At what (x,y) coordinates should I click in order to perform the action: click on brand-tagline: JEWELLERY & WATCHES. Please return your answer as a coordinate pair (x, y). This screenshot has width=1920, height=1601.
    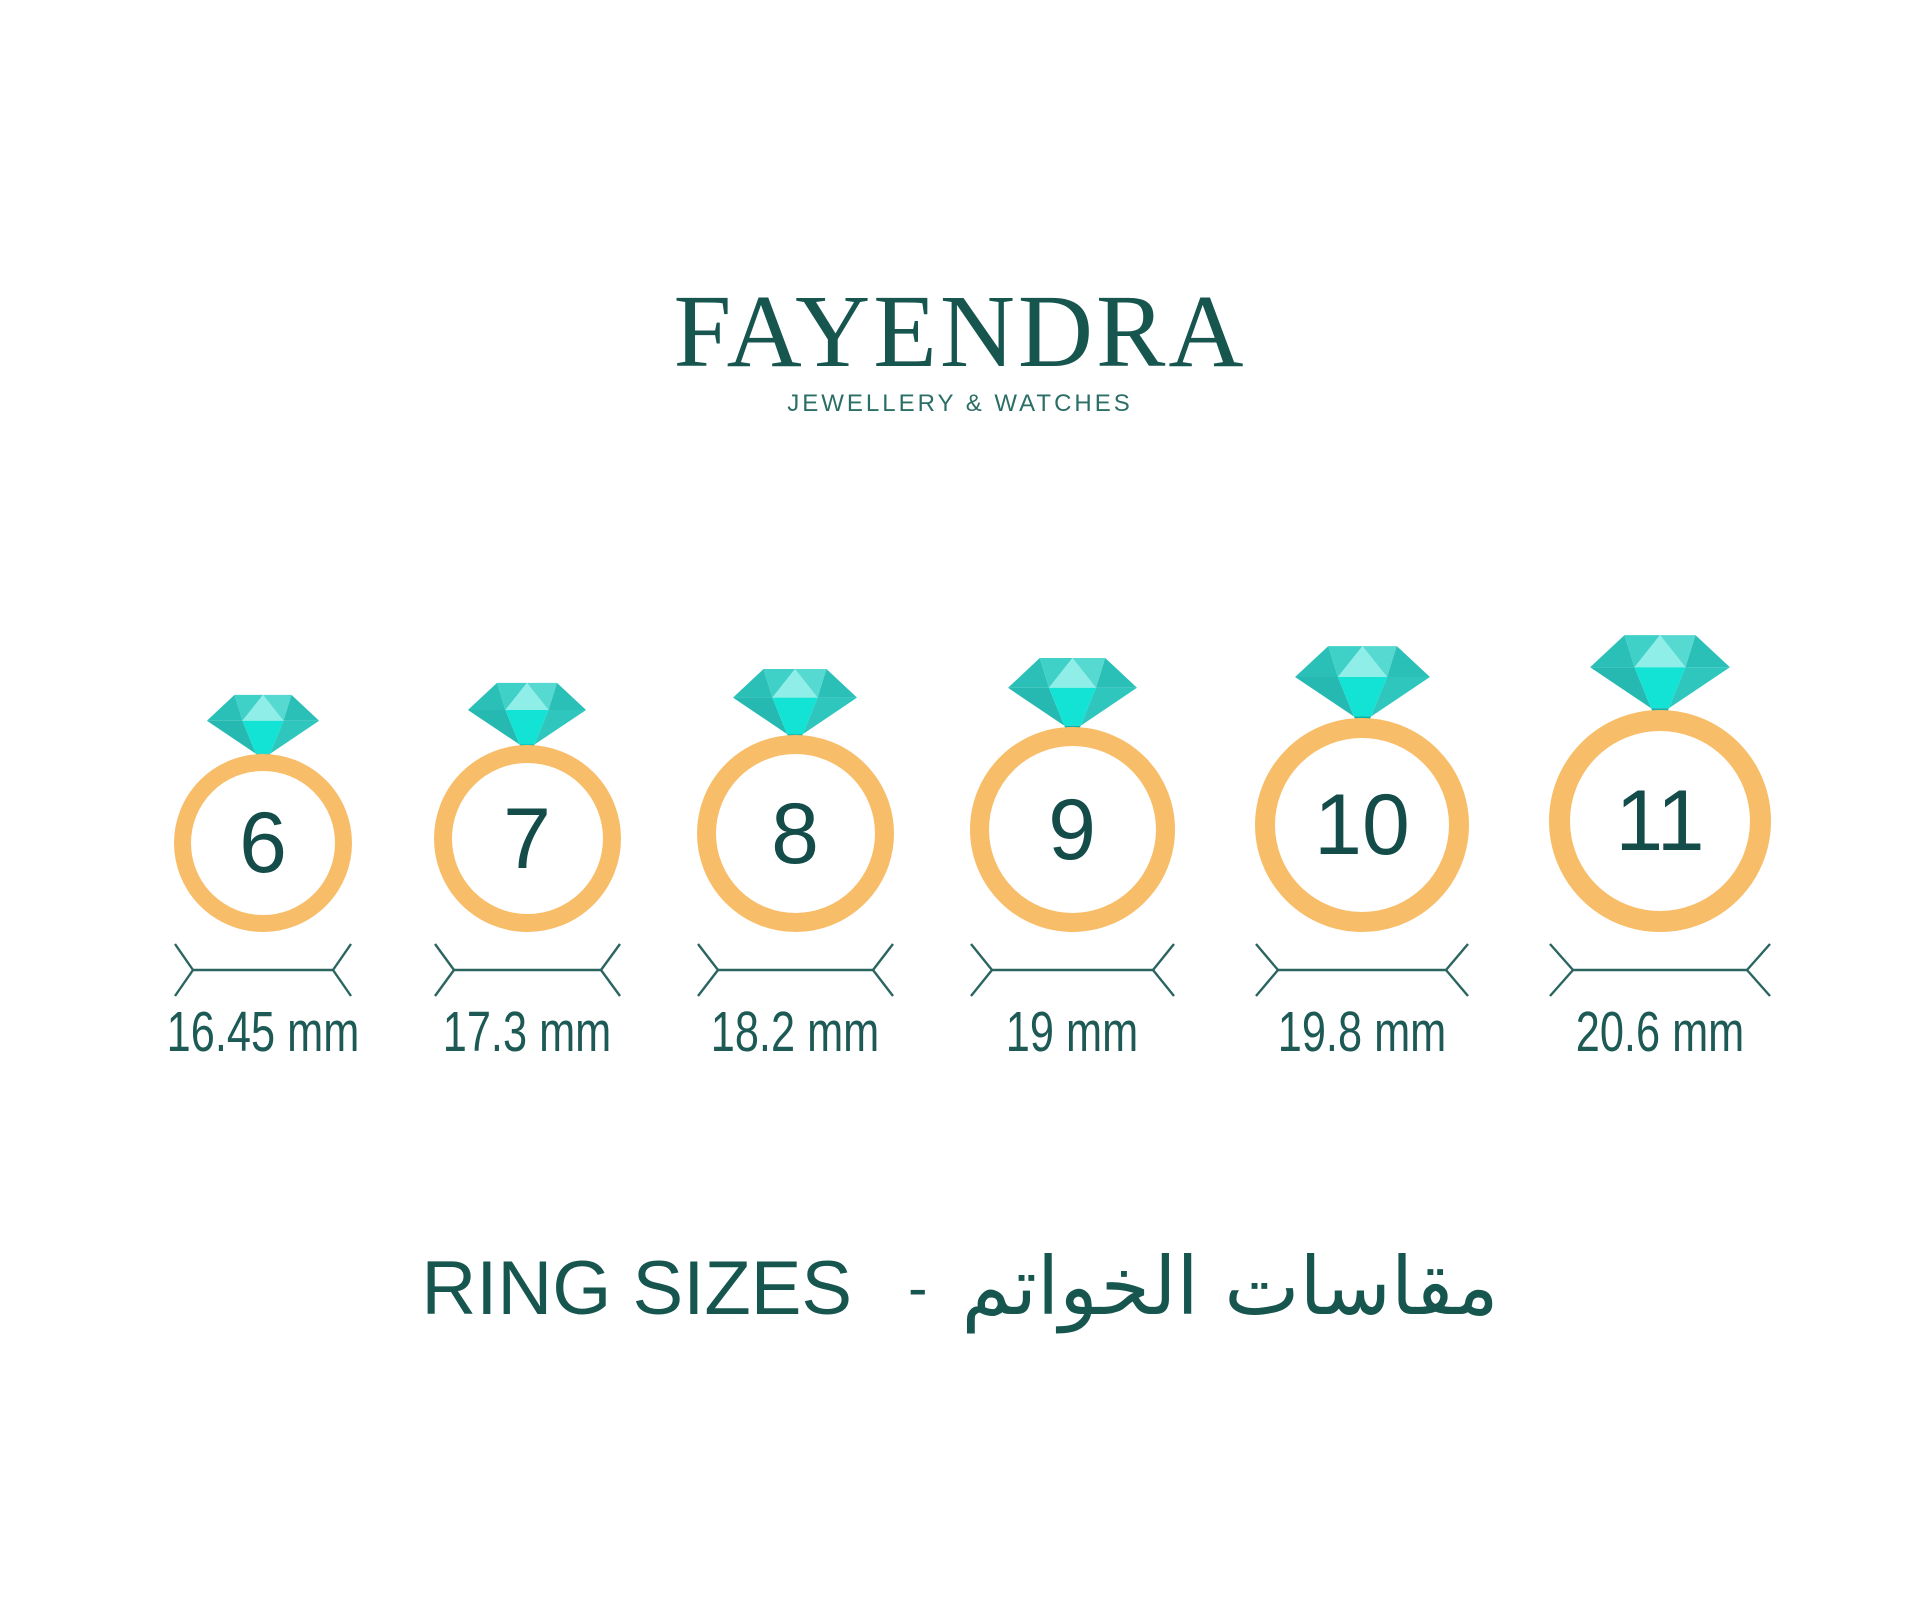
    Looking at the image, I should click on (960, 403).